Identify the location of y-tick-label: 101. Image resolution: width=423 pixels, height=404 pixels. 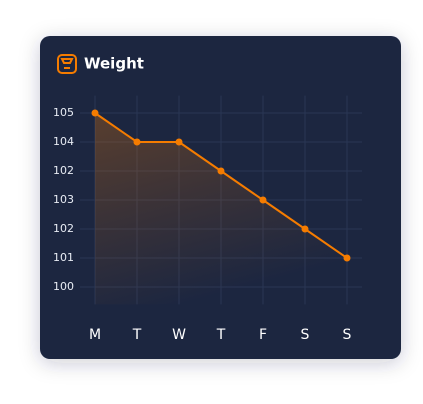
(63, 257).